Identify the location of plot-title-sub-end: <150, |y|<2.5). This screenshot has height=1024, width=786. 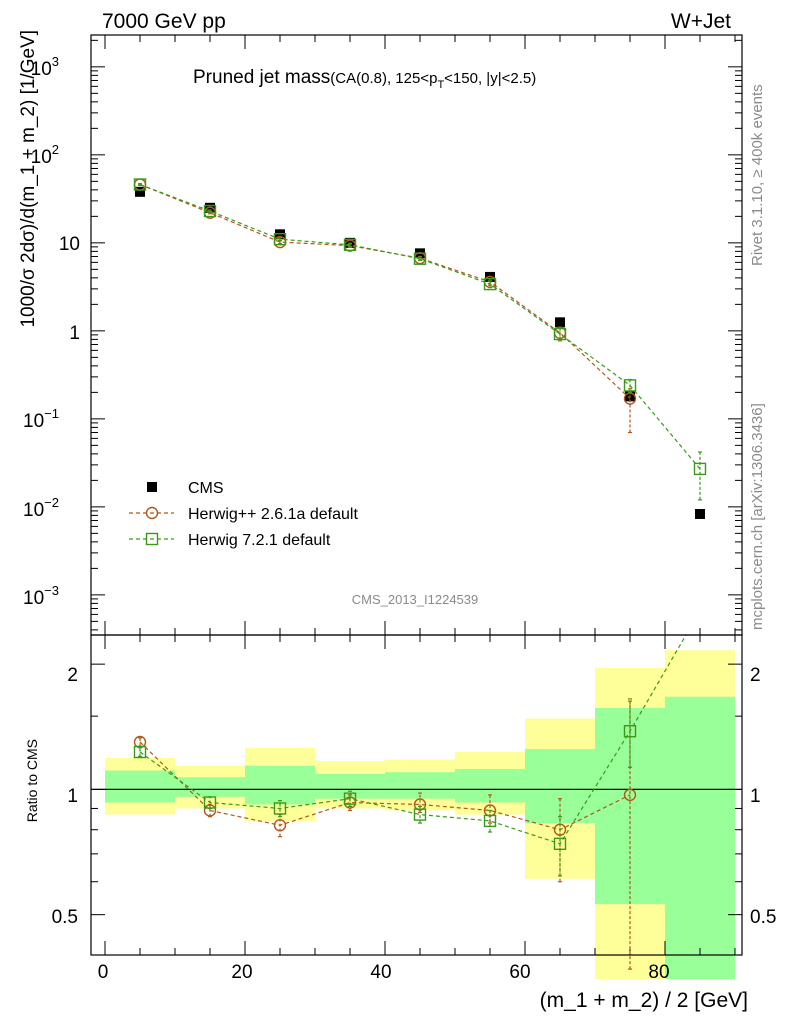
(490, 78).